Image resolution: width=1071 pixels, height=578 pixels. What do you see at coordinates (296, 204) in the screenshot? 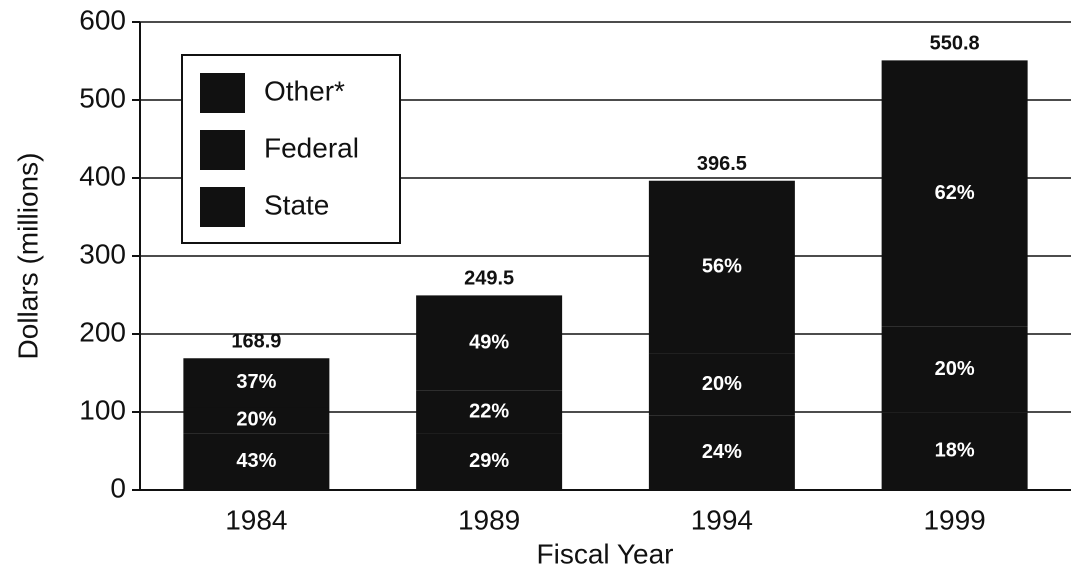
I see `legend-label: State` at bounding box center [296, 204].